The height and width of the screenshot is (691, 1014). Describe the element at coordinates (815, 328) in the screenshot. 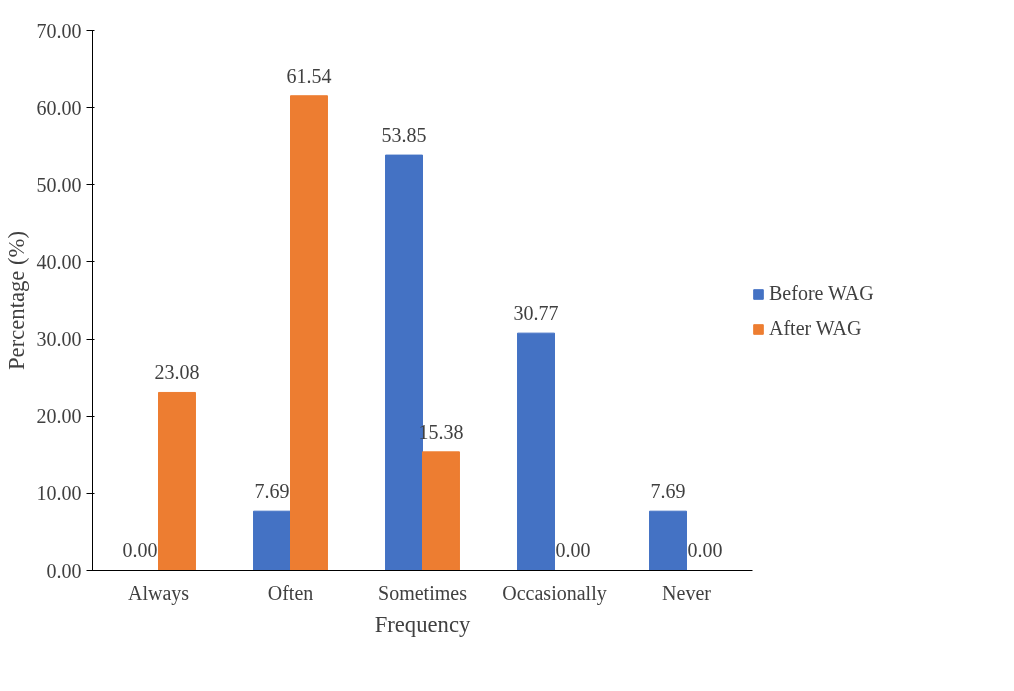

I see `legend-label: After WAG` at that location.